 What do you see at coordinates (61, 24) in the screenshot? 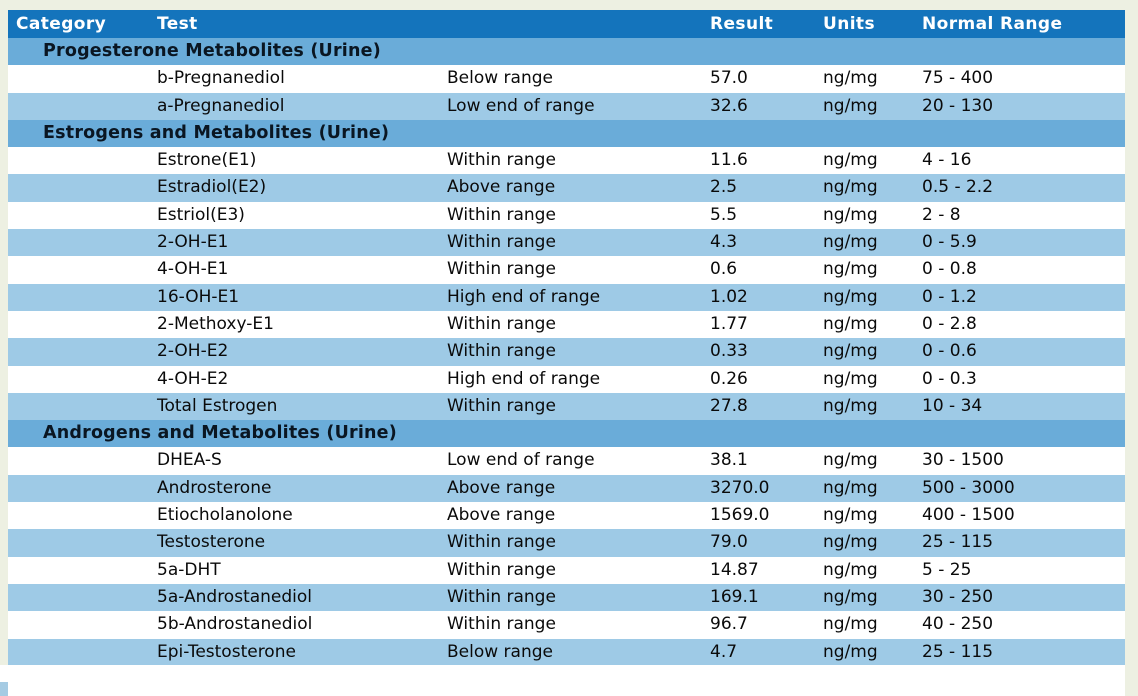
I see `column-header-category: Category` at bounding box center [61, 24].